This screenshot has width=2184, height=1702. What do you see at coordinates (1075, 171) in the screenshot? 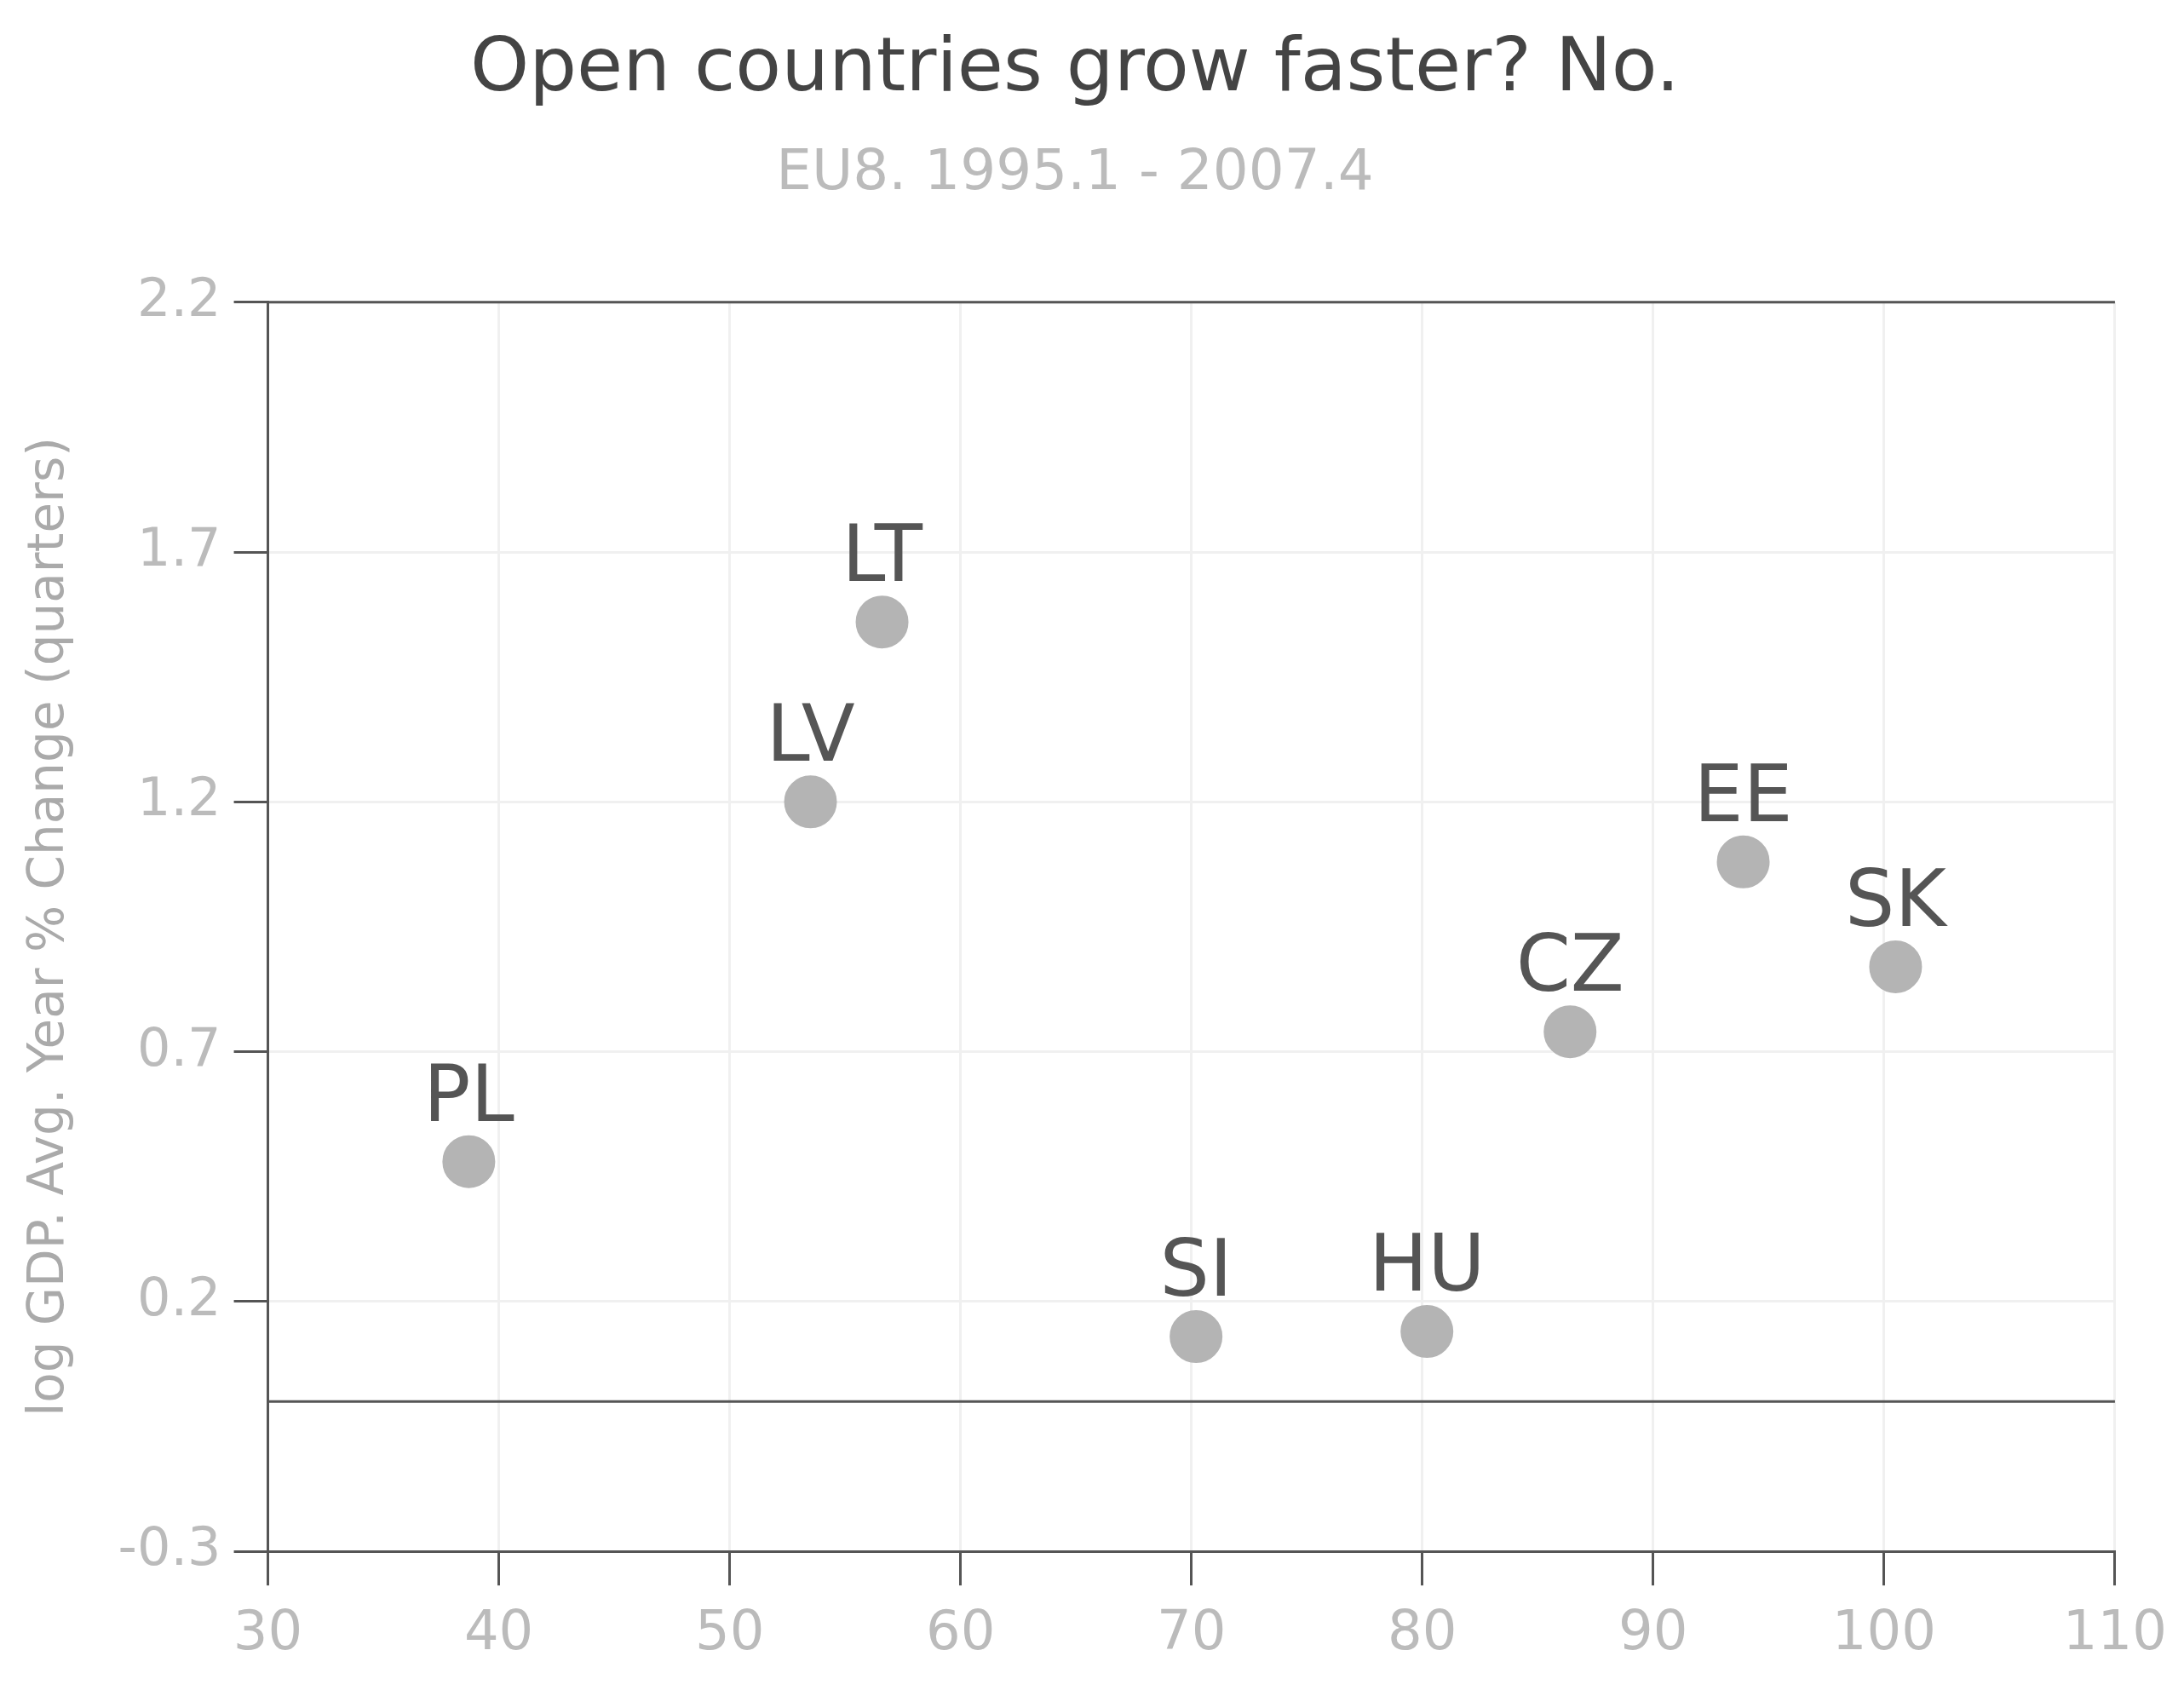
I see `chart-subtitle: EU8. 1995.1 - 2007.4` at bounding box center [1075, 171].